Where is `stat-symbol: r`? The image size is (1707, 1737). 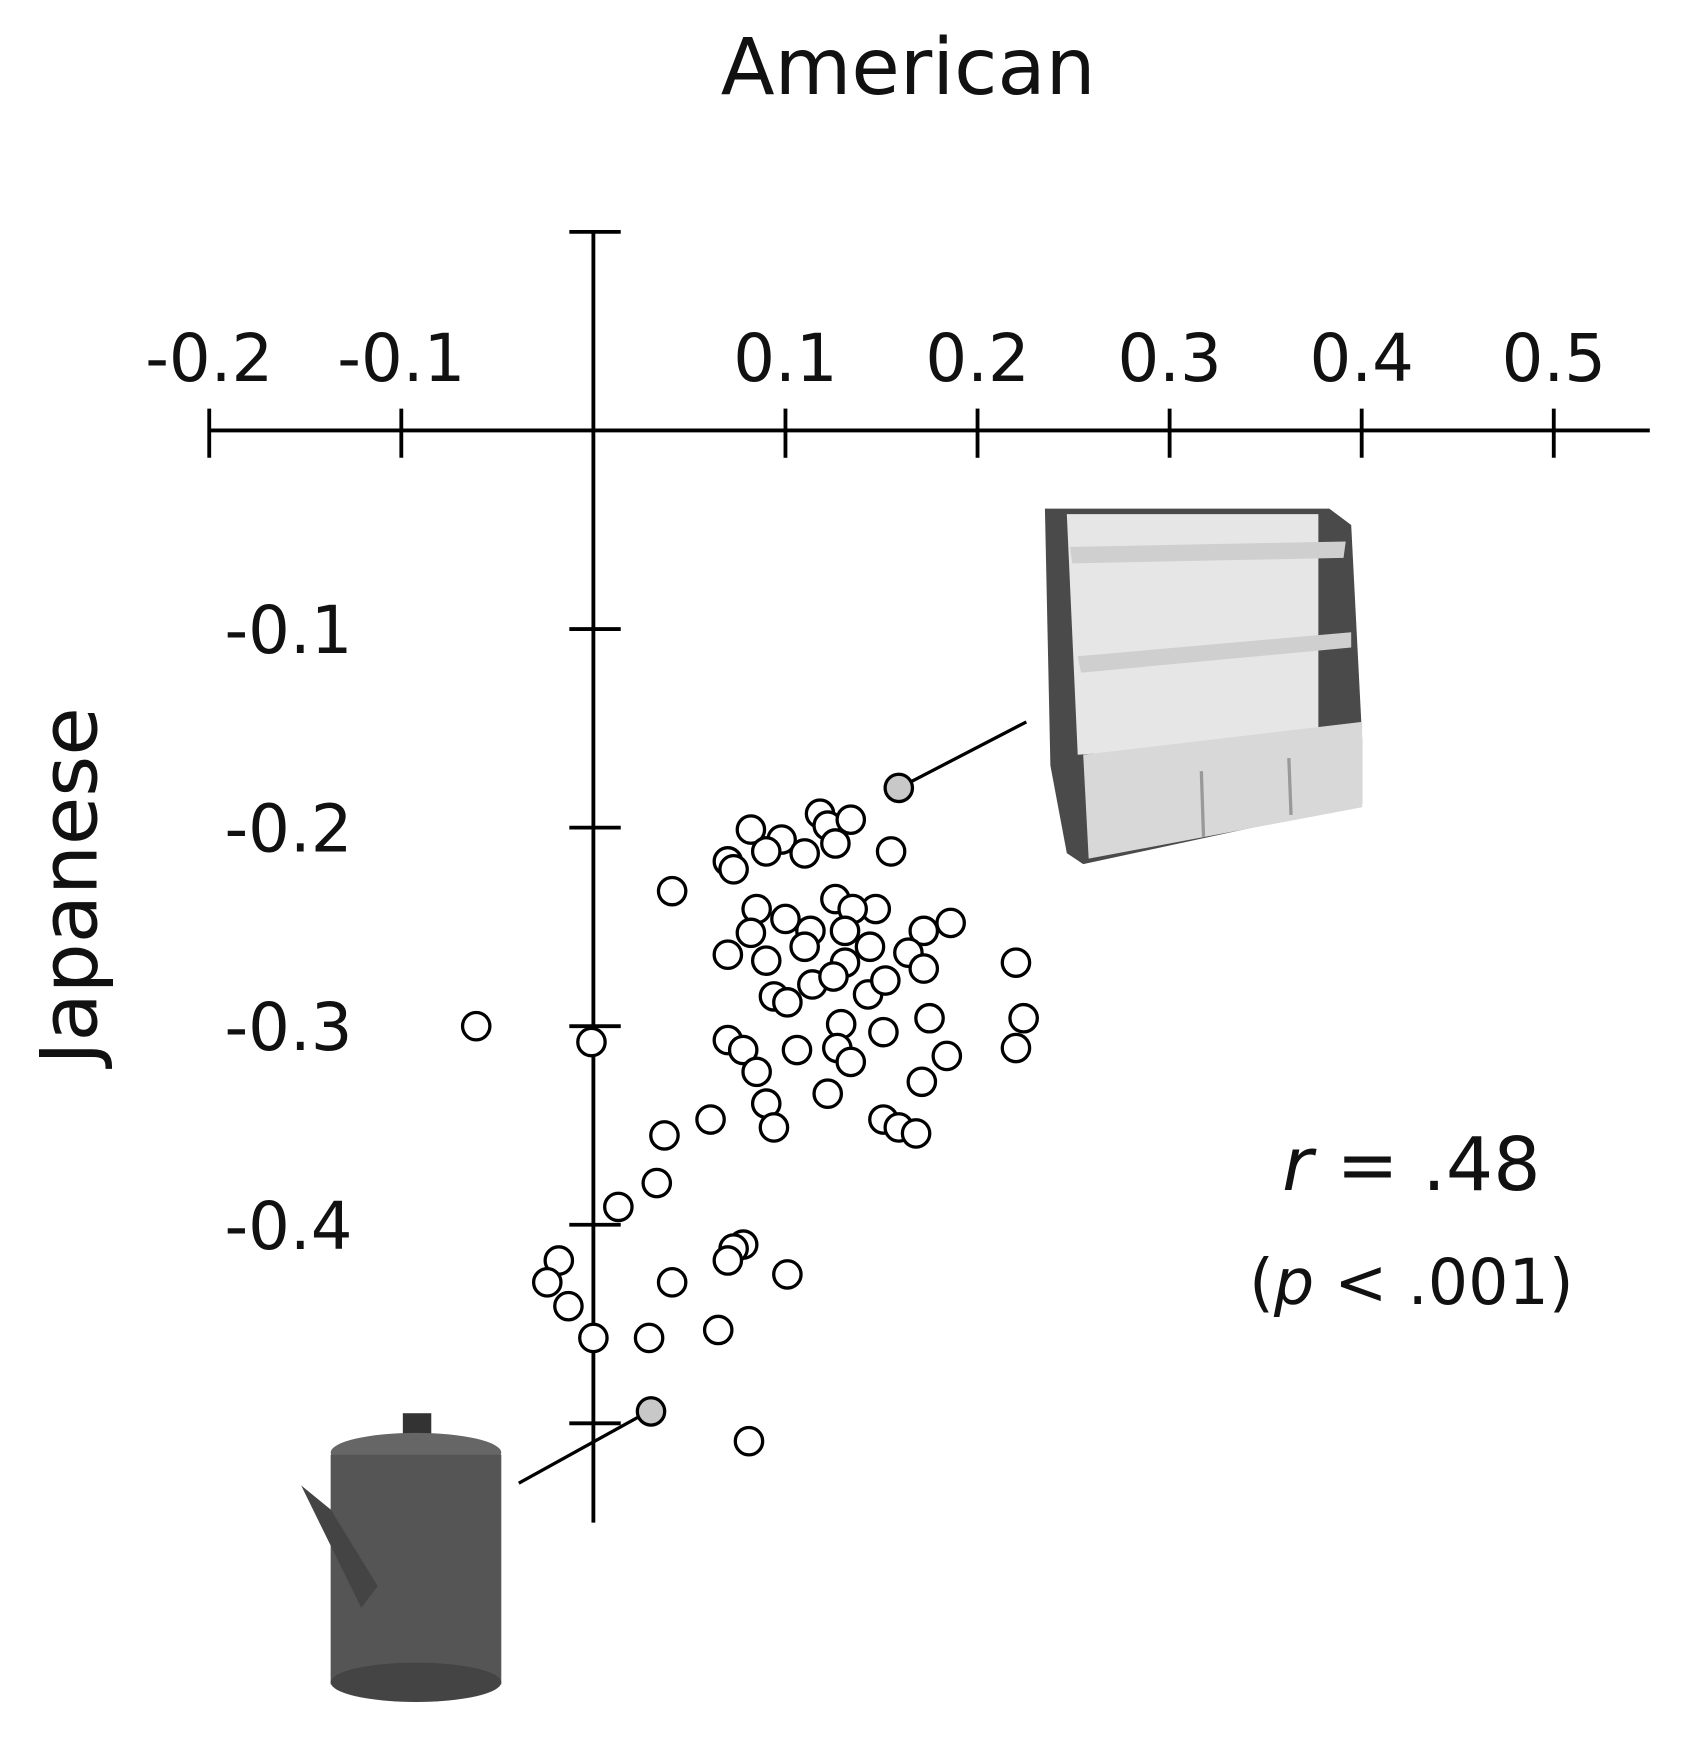
stat-symbol: r is located at coordinates (1299, 1164).